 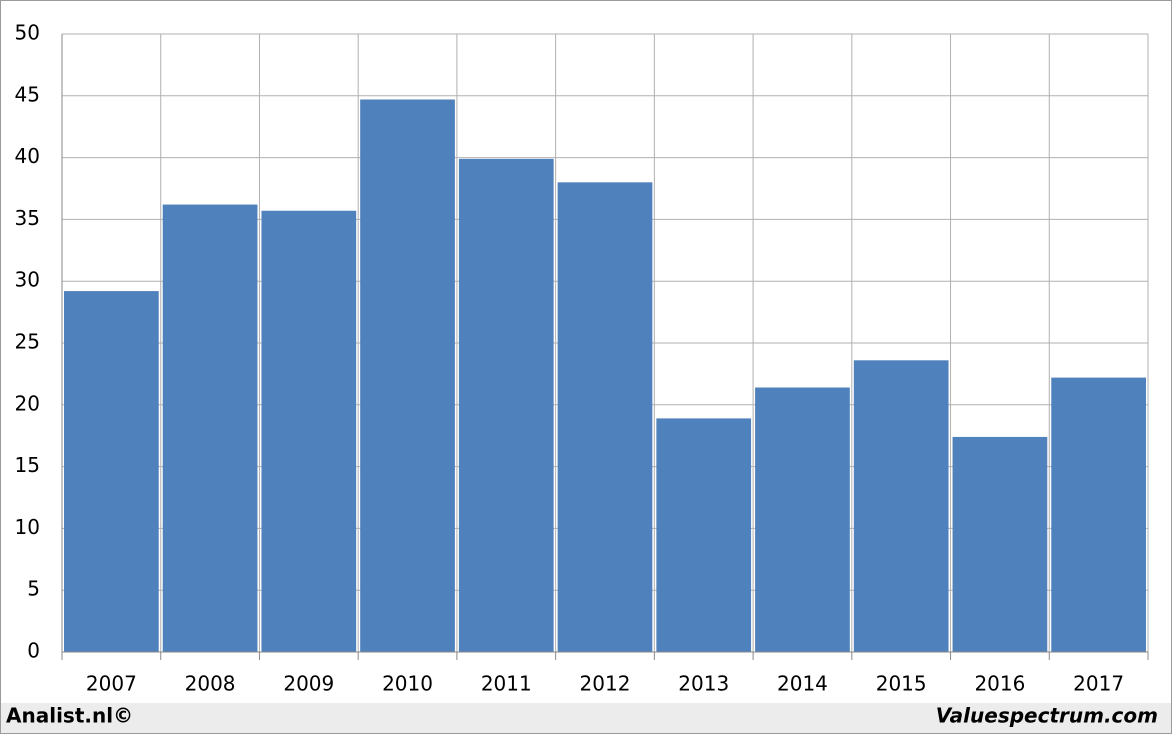 What do you see at coordinates (802, 684) in the screenshot?
I see `x-tick-label: 2014` at bounding box center [802, 684].